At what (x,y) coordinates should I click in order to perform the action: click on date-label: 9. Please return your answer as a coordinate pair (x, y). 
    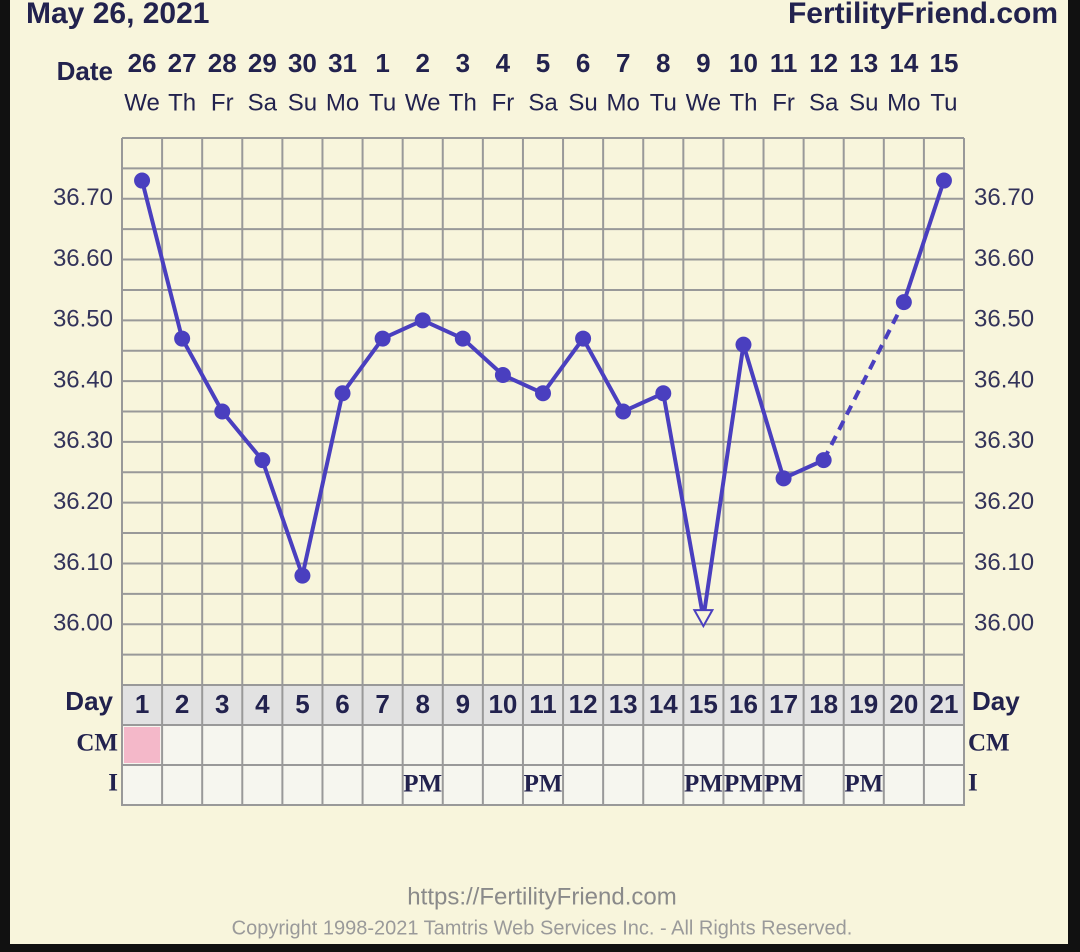
    Looking at the image, I should click on (703, 63).